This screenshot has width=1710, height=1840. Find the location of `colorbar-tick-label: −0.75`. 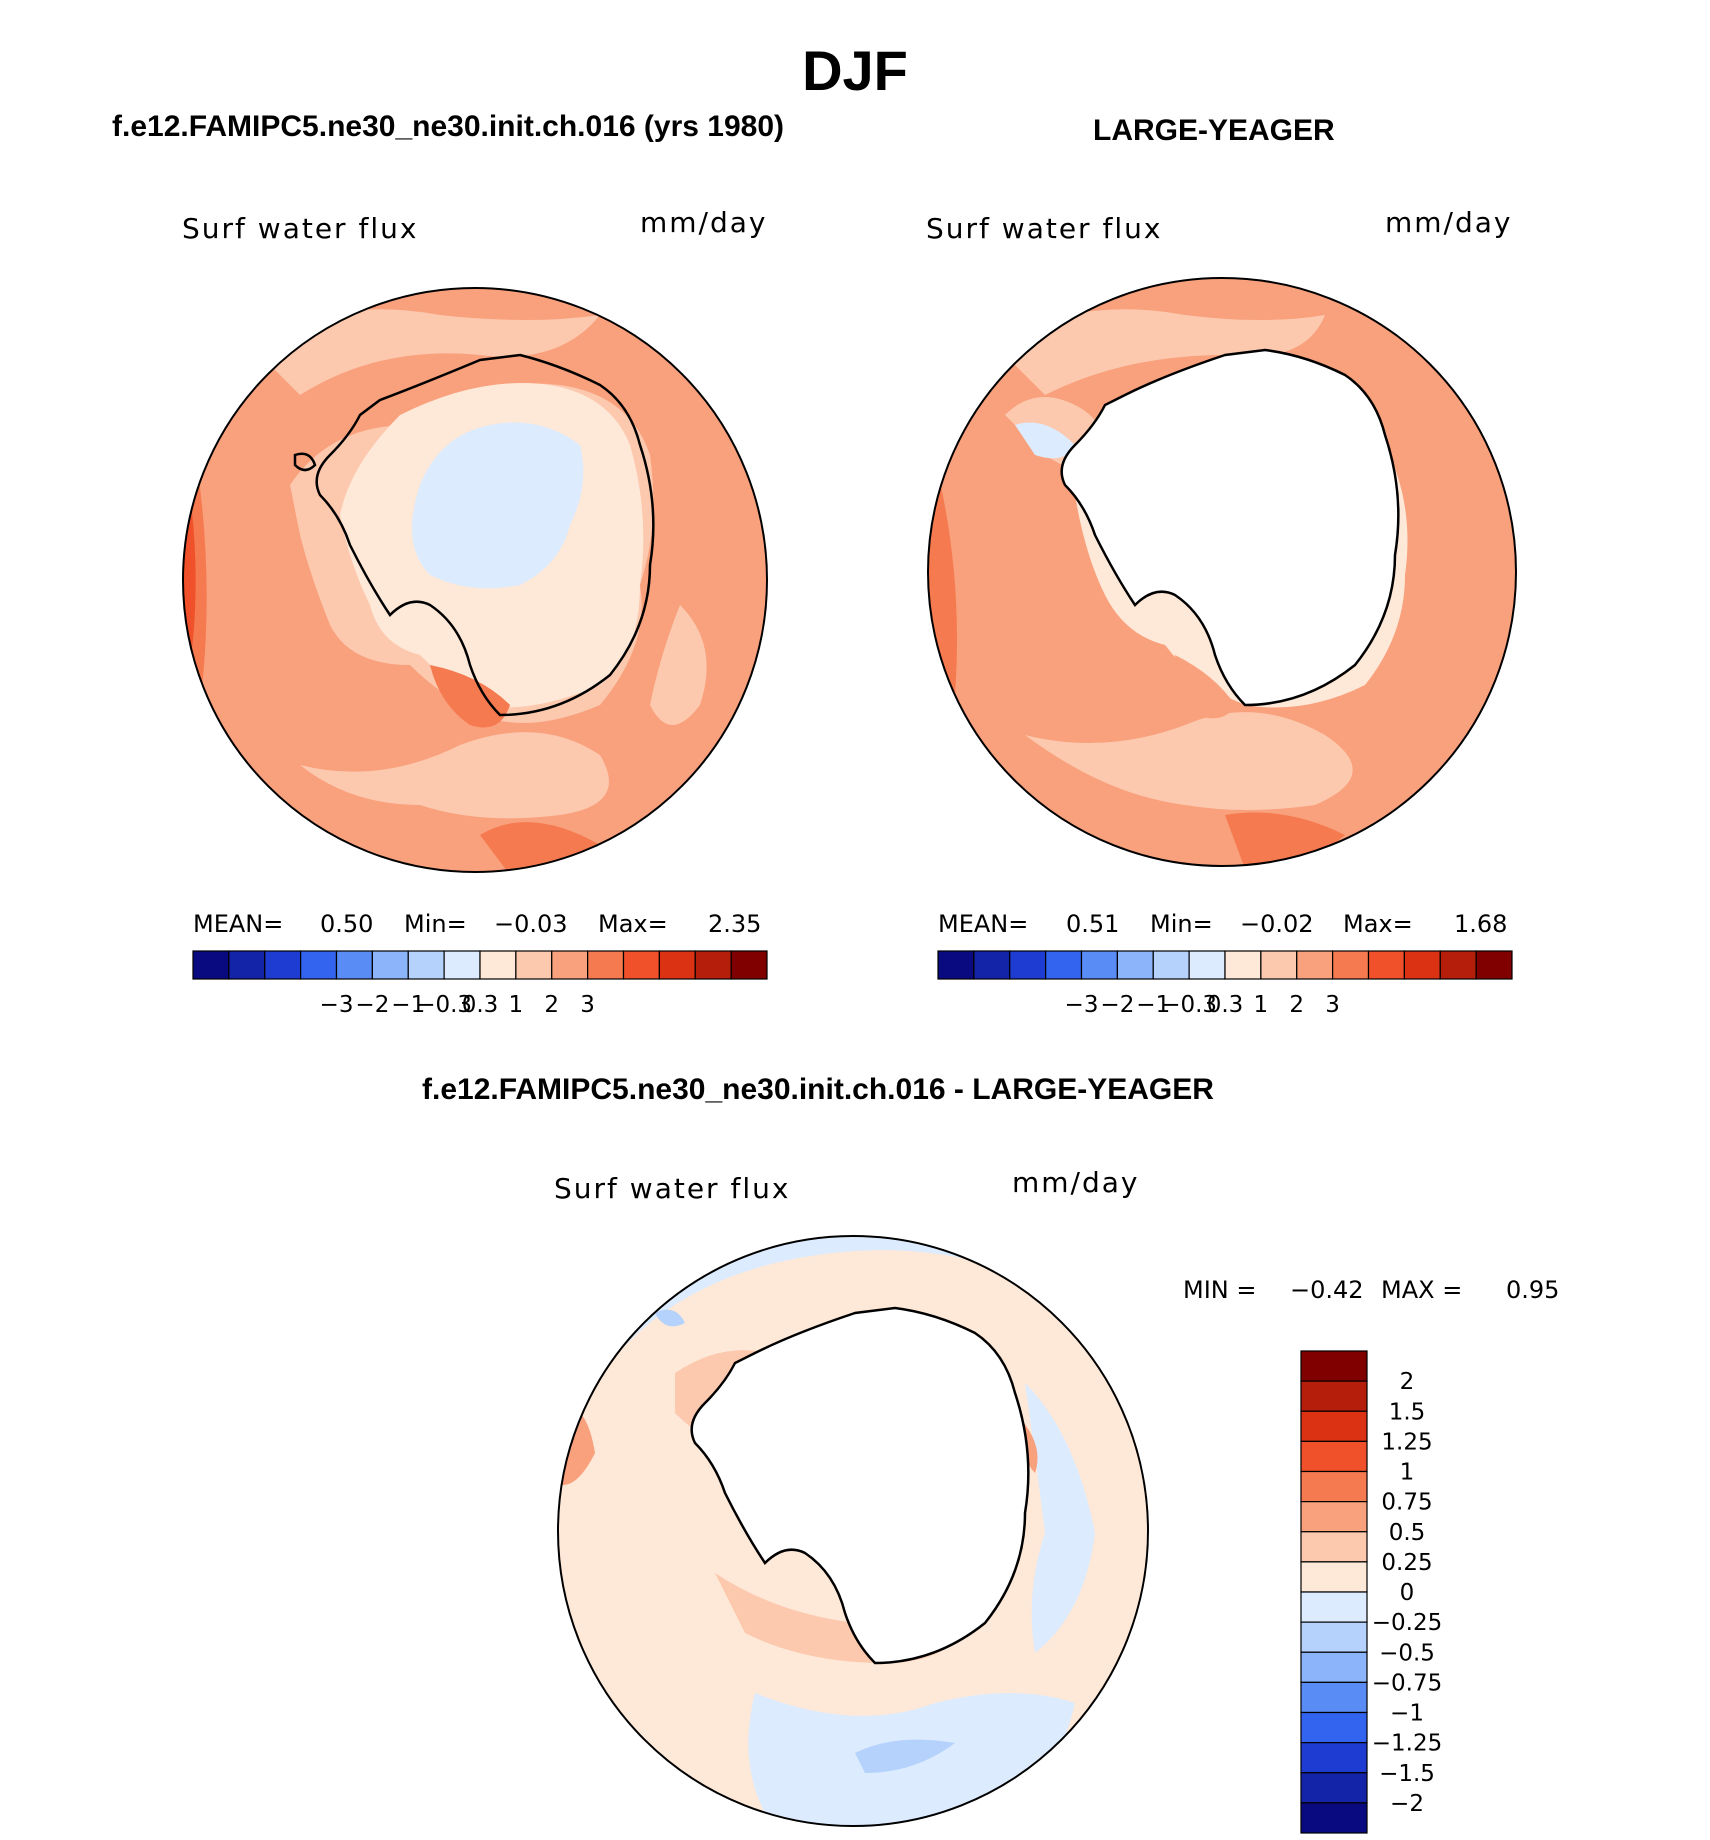

colorbar-tick-label: −0.75 is located at coordinates (1407, 1683).